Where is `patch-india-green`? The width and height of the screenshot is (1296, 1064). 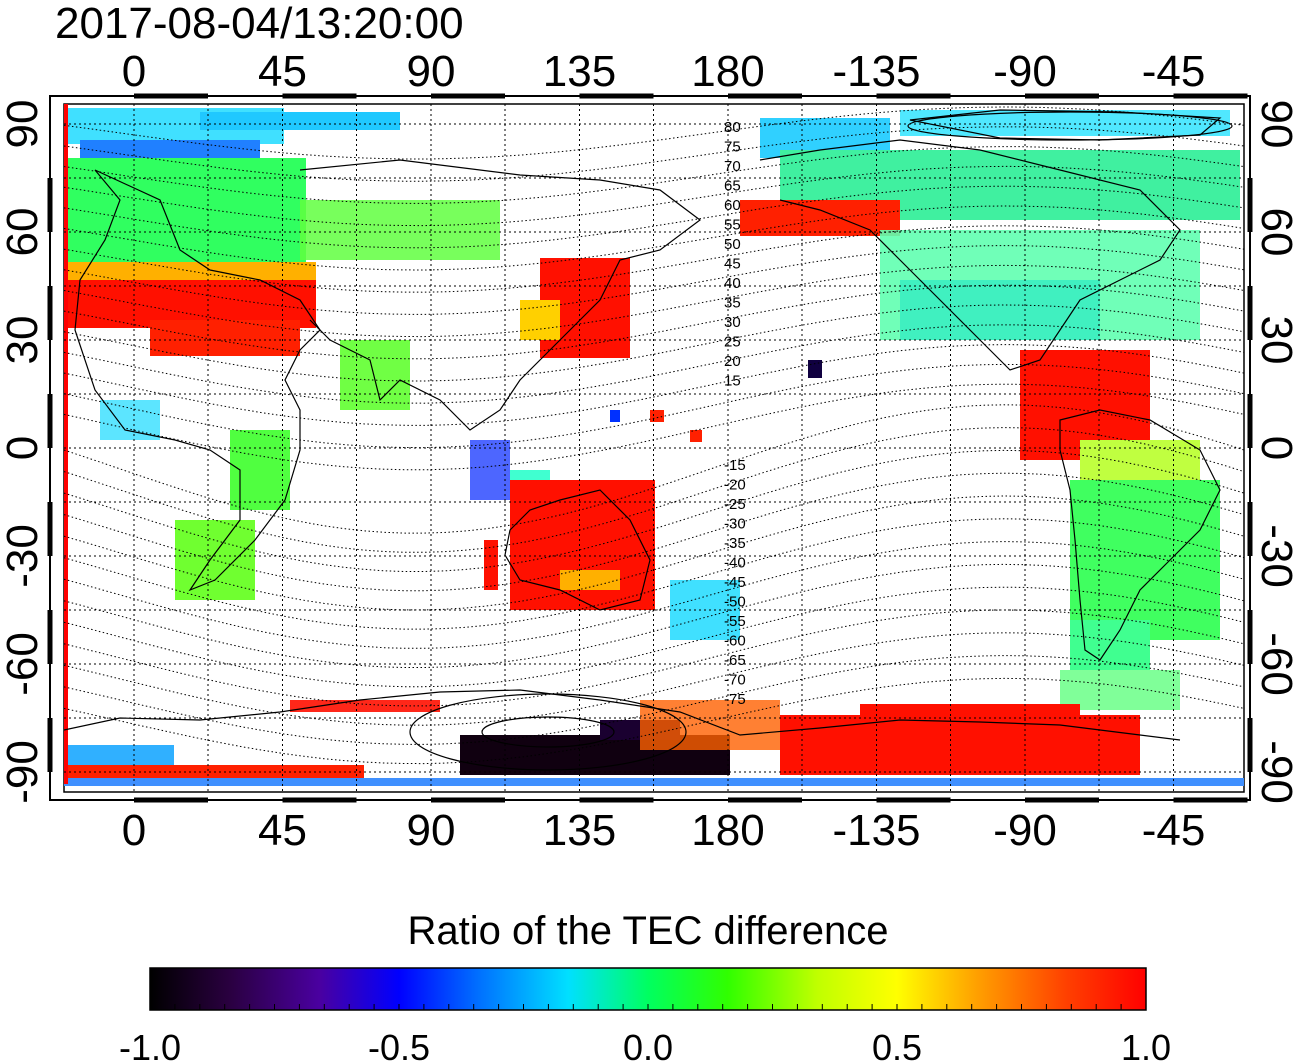 patch-india-green is located at coordinates (375, 375).